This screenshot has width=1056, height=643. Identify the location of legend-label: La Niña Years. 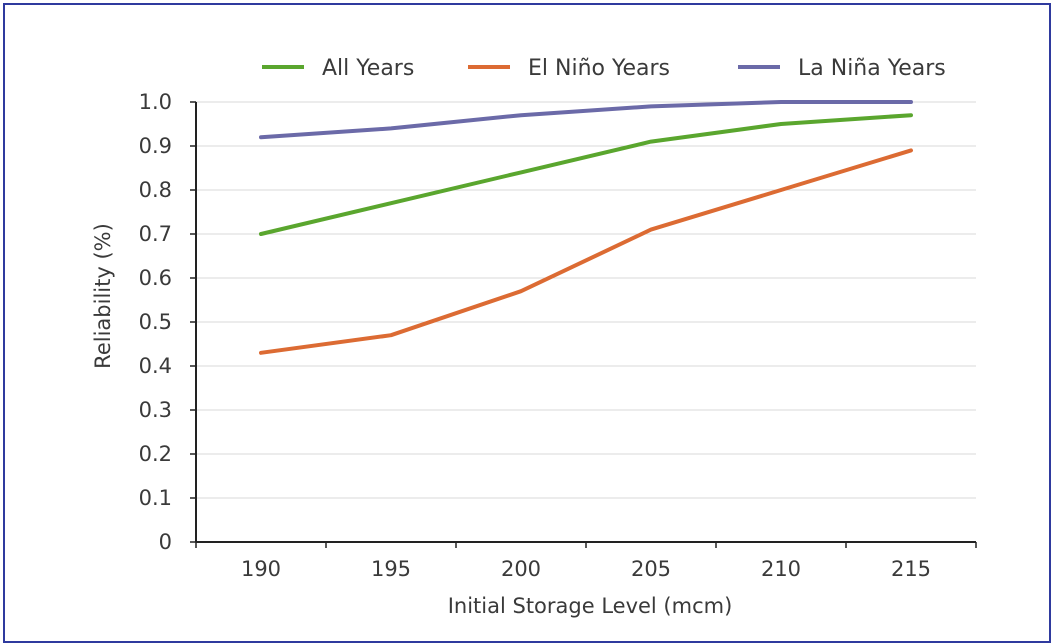
(872, 68).